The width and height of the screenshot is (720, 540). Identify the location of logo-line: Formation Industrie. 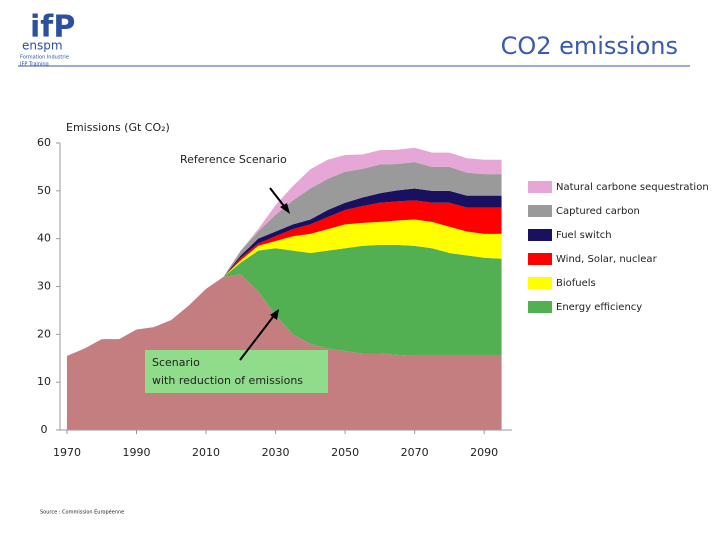
(44, 58).